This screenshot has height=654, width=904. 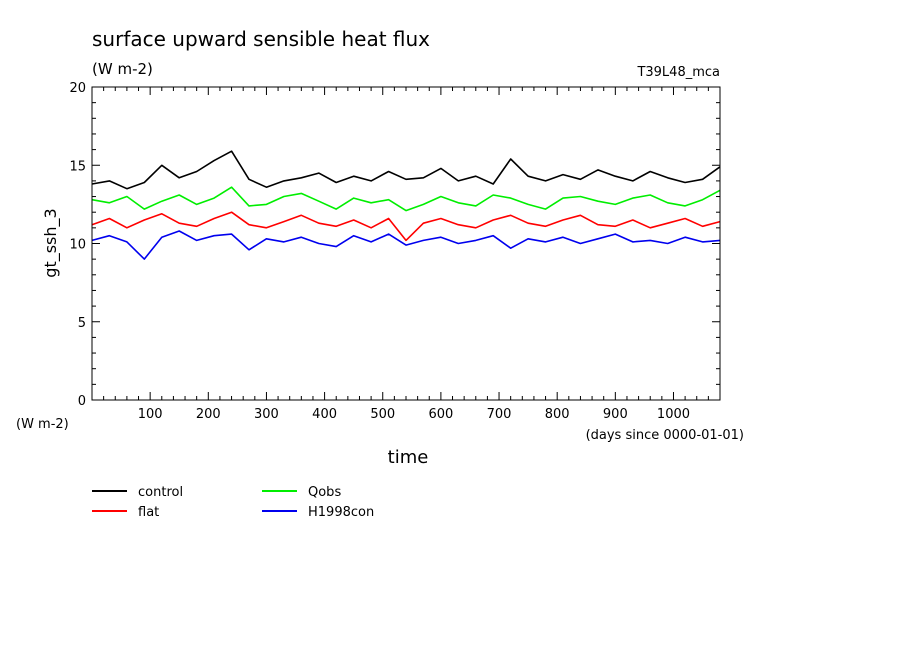 What do you see at coordinates (440, 414) in the screenshot?
I see `x-tick-label: 600` at bounding box center [440, 414].